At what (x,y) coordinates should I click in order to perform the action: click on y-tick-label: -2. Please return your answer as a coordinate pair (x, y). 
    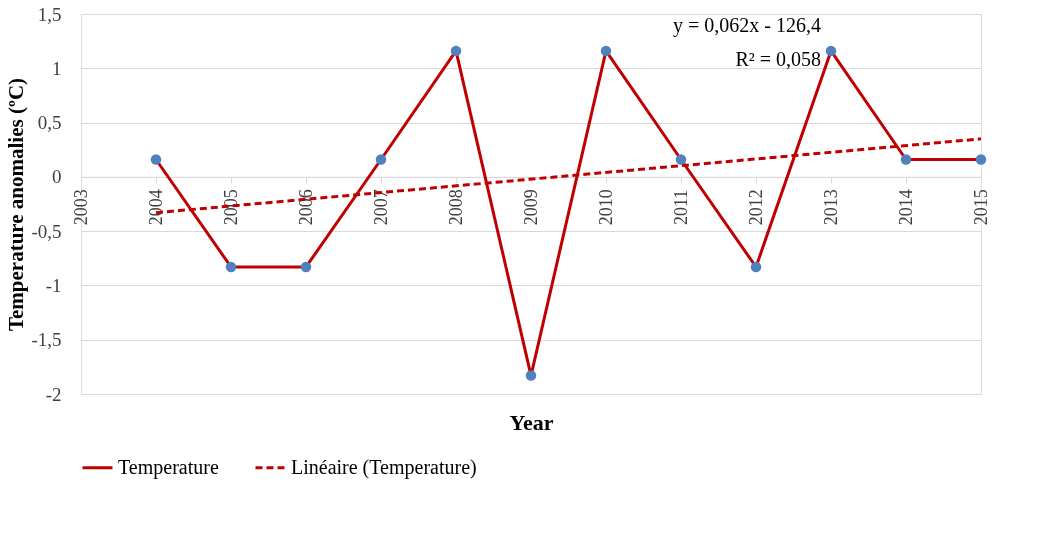
    Looking at the image, I should click on (53, 394).